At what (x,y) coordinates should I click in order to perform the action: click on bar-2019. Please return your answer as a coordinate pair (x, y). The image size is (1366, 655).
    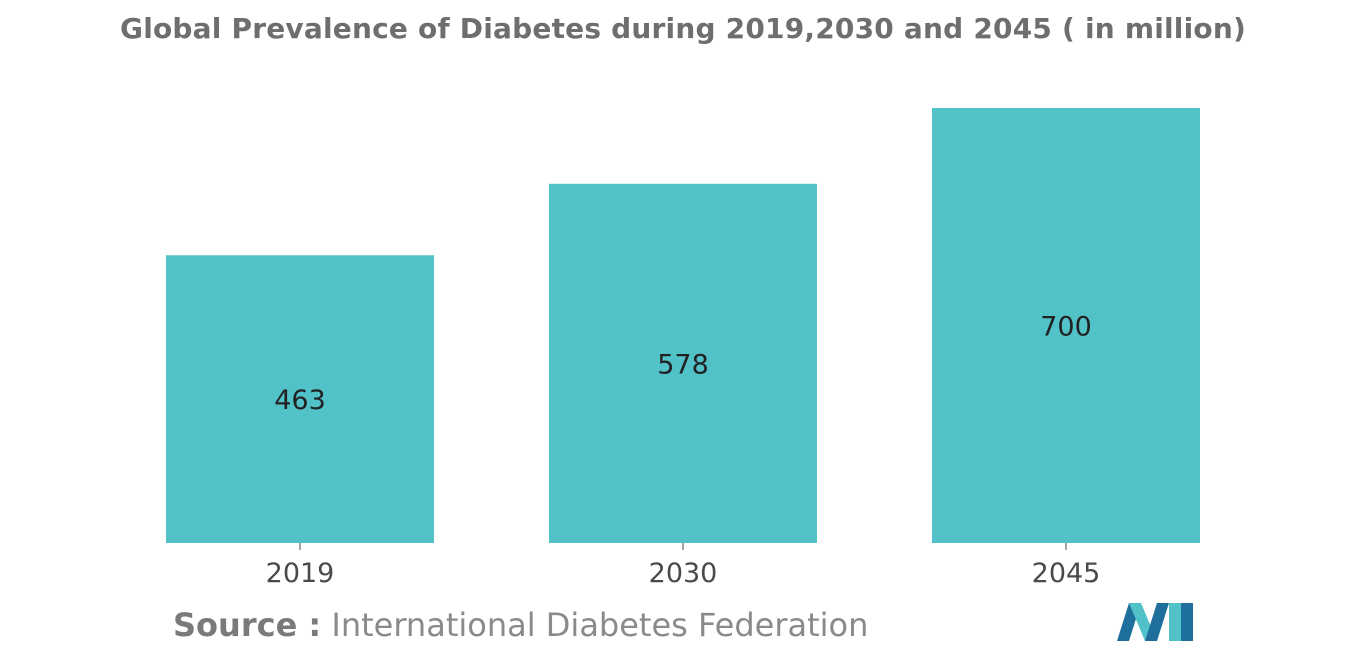
    Looking at the image, I should click on (300, 399).